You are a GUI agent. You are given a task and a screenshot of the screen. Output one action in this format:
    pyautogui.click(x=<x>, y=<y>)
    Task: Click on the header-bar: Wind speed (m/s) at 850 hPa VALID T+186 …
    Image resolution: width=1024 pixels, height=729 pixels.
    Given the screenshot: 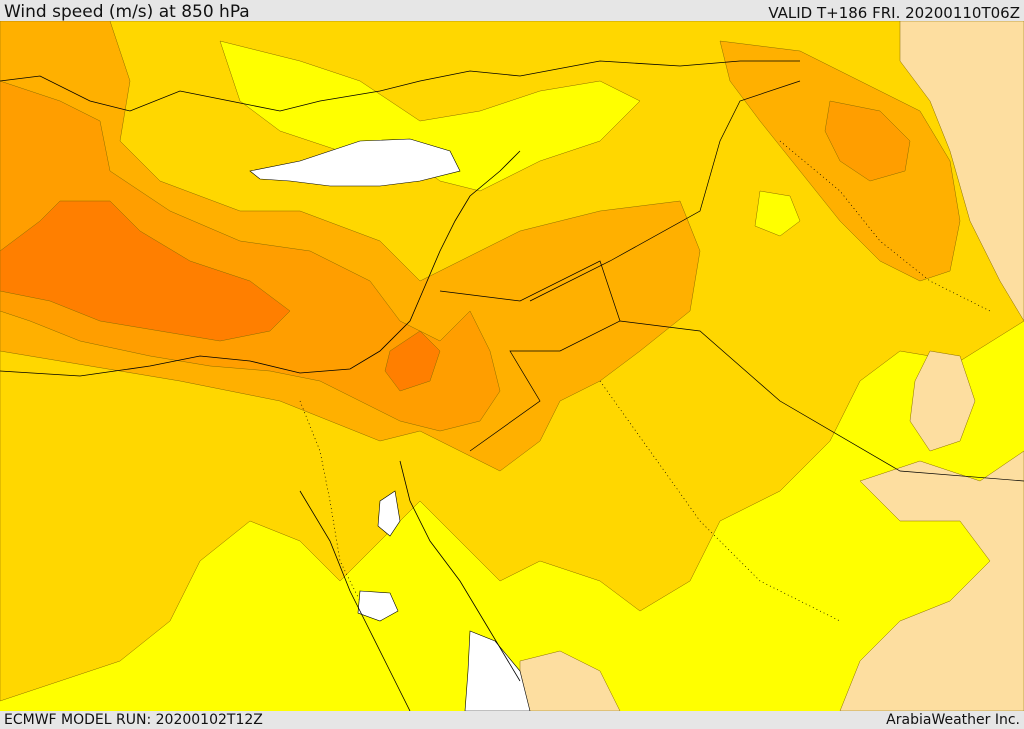 What is the action you would take?
    pyautogui.click(x=512, y=11)
    